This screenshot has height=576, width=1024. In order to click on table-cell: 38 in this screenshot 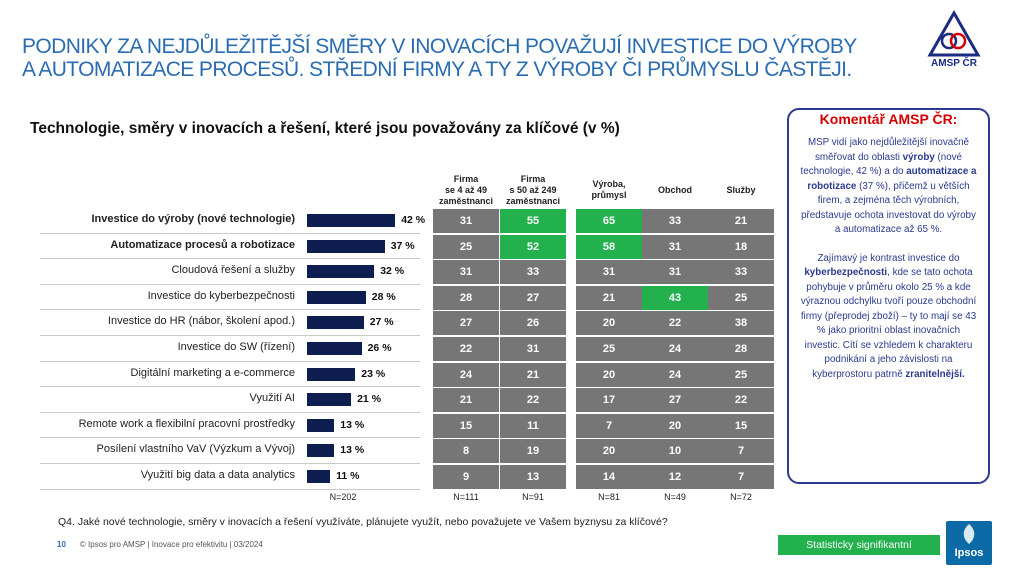, I will do `click(741, 323)`.